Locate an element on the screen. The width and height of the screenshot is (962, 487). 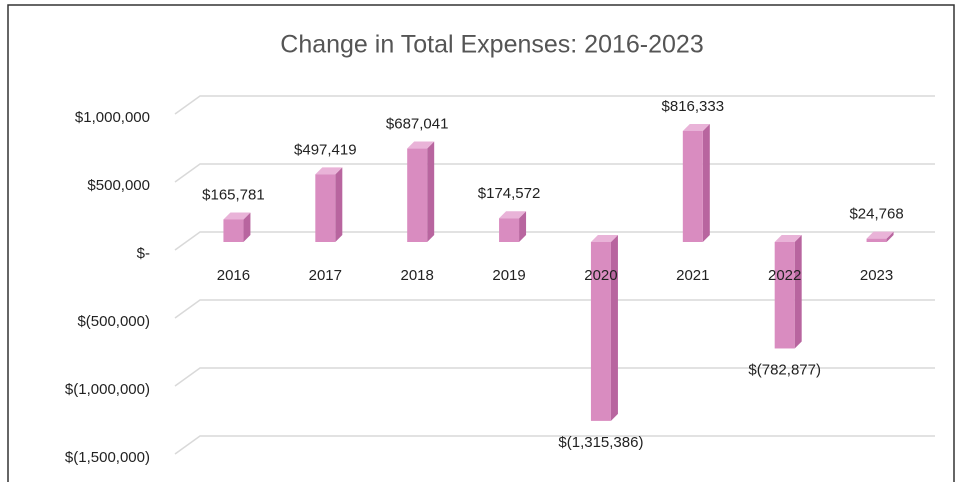
data-label: $687,041 is located at coordinates (417, 124).